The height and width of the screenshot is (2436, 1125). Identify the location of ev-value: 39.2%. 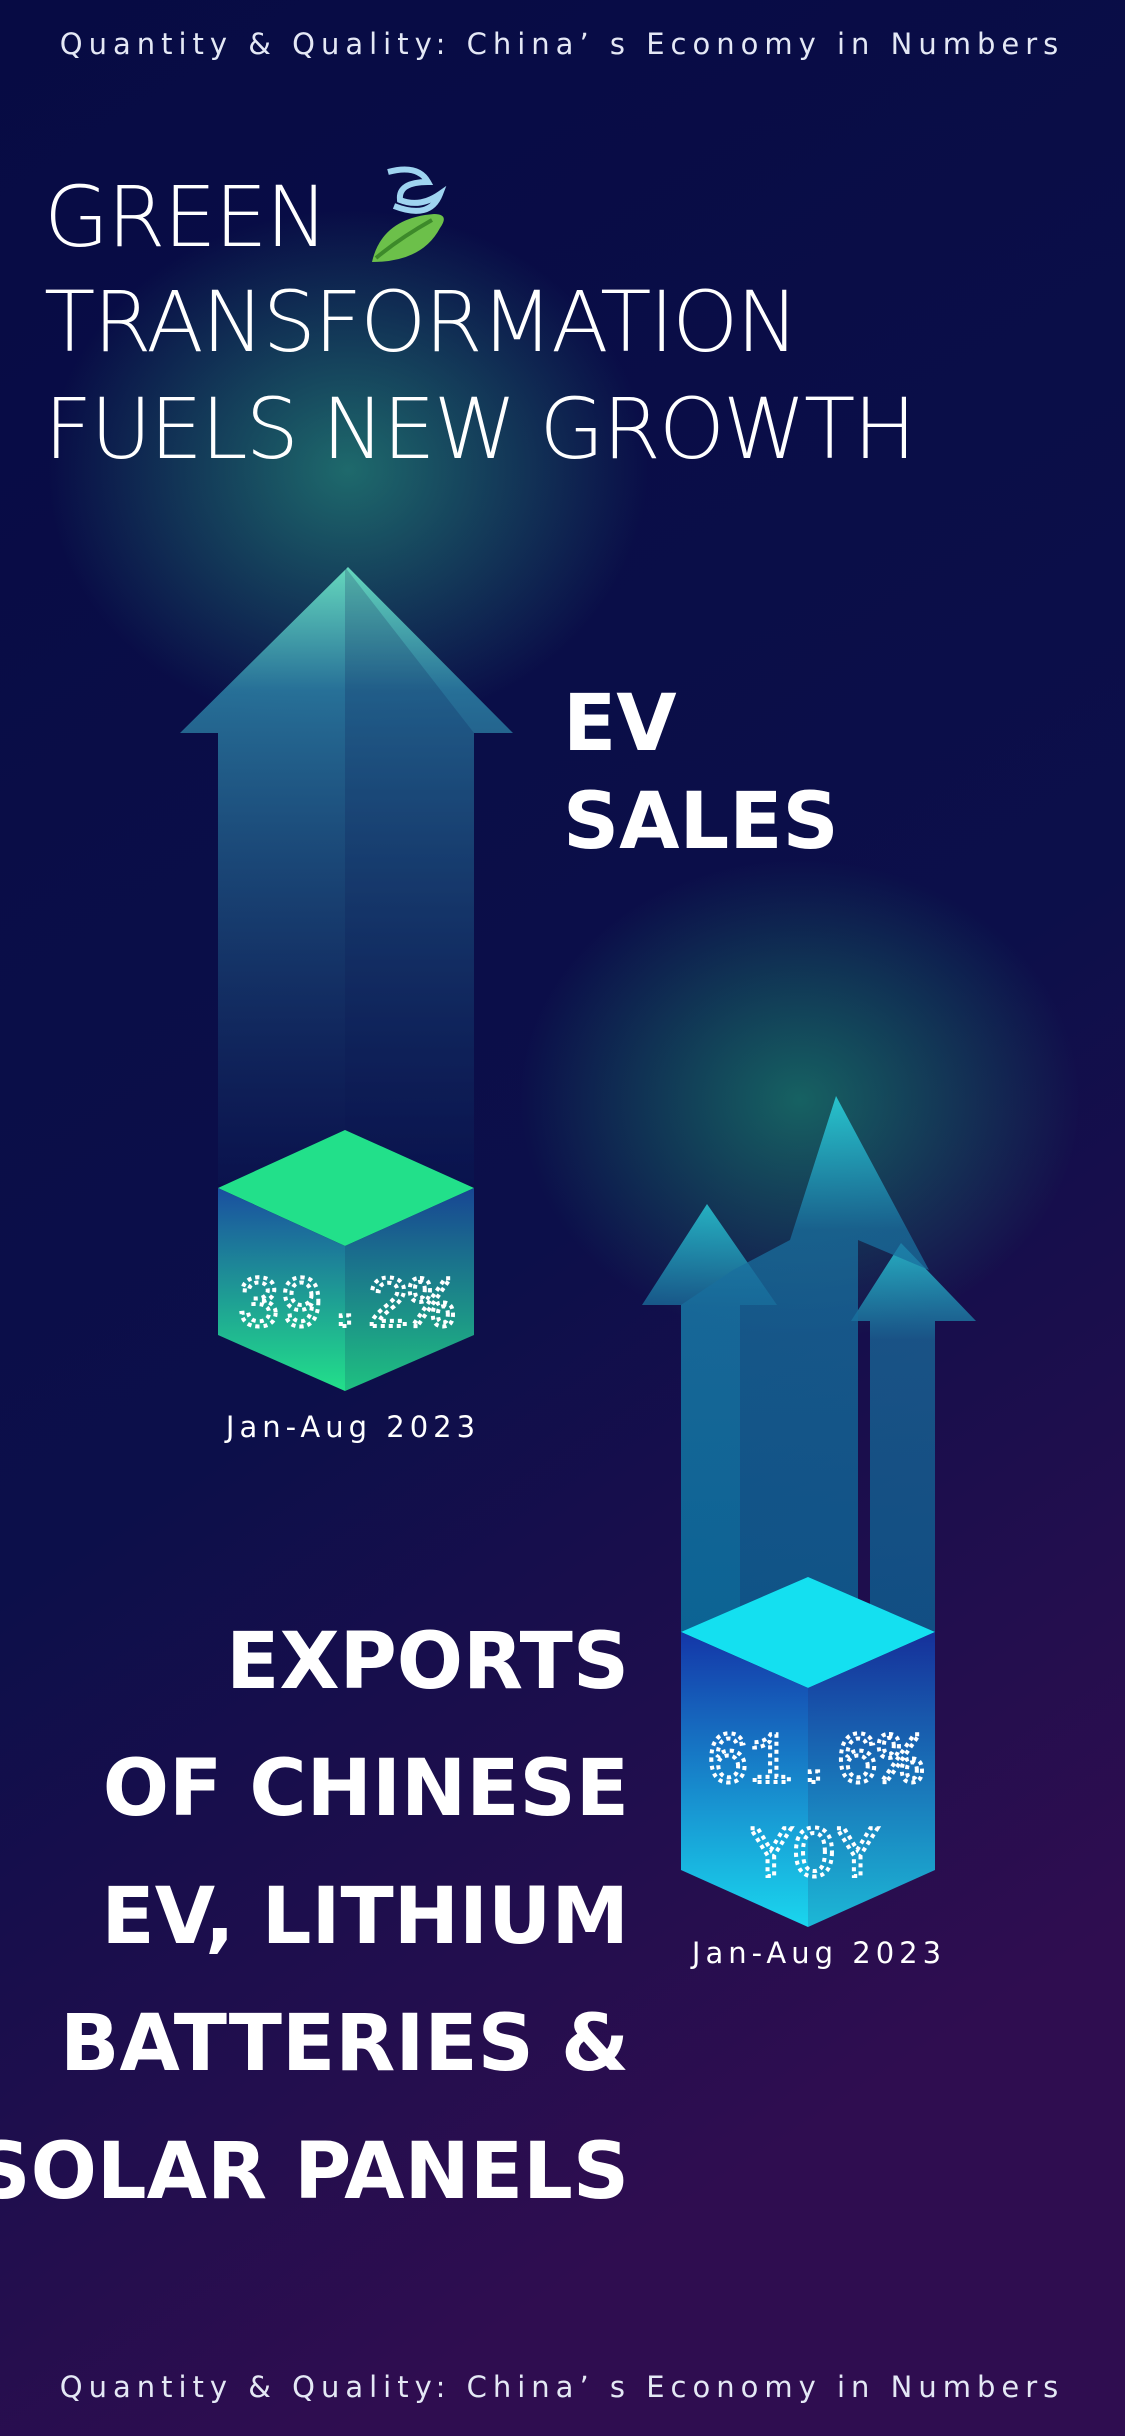
(345, 1307).